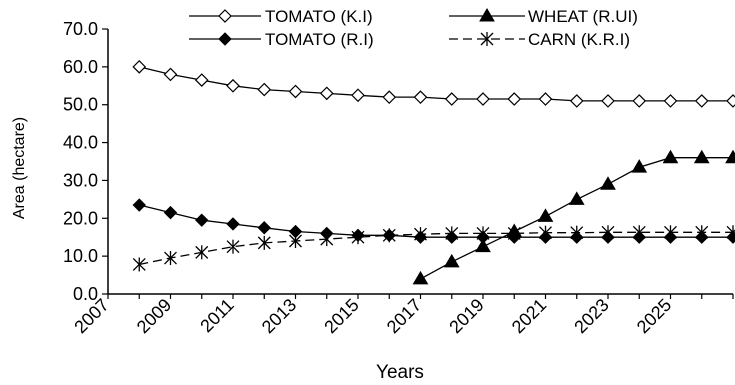 The image size is (735, 385). Describe the element at coordinates (591, 316) in the screenshot. I see `x-tick-label: 2023` at that location.